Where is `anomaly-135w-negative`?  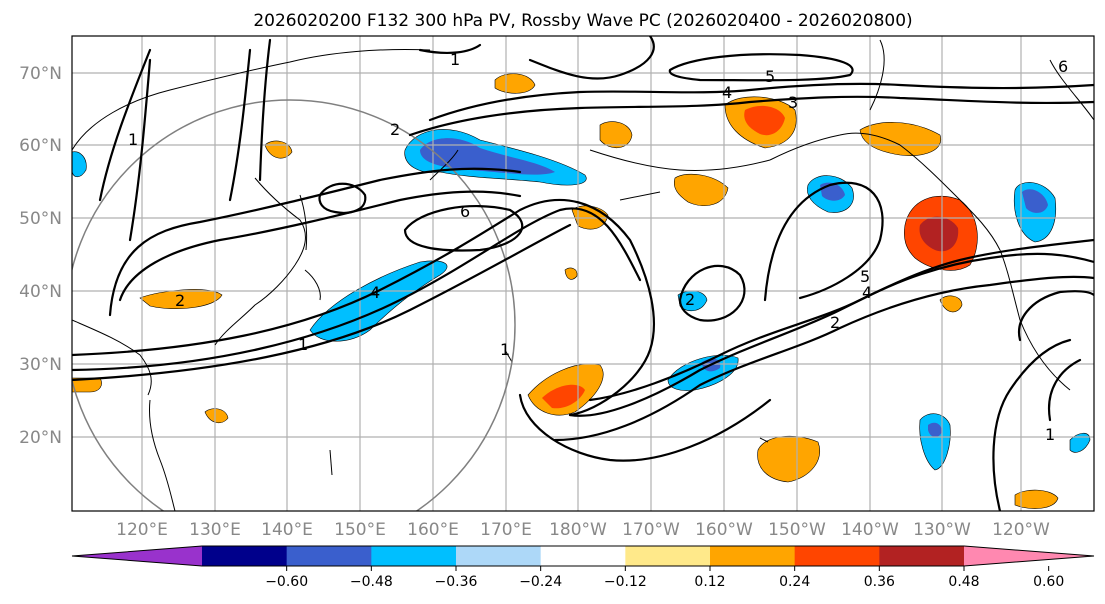
anomaly-135w-negative is located at coordinates (935, 442).